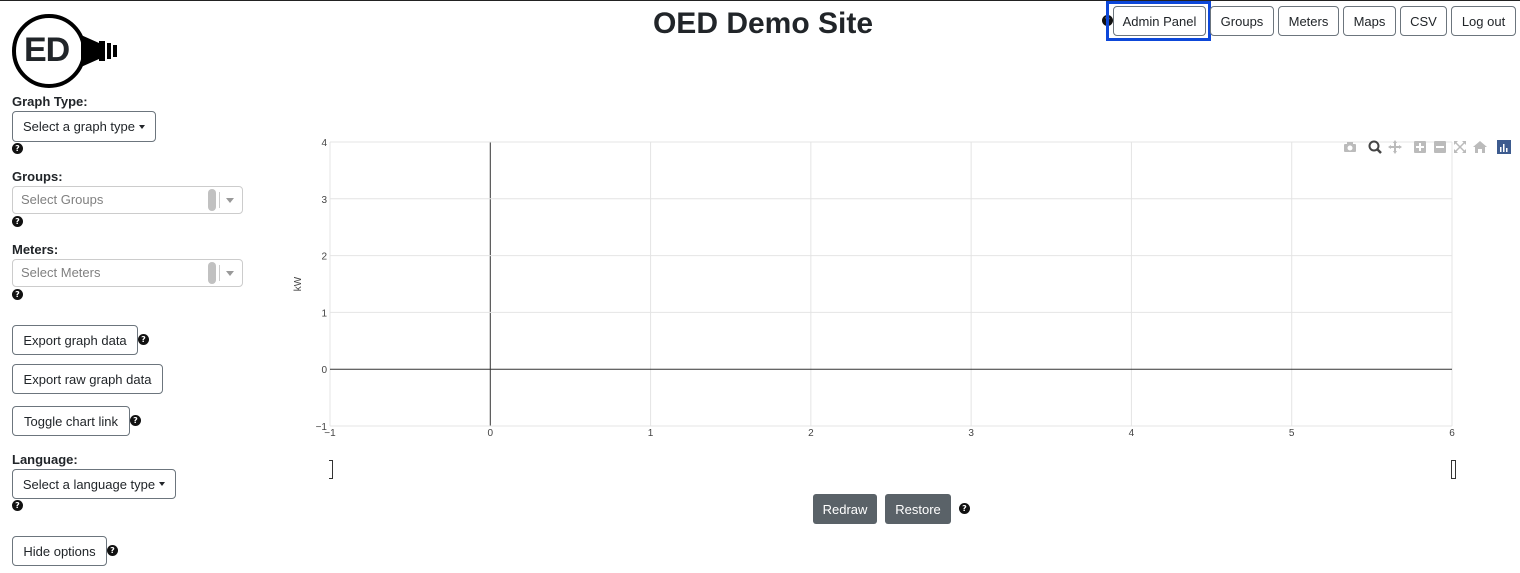 Image resolution: width=1520 pixels, height=573 pixels. What do you see at coordinates (1460, 147) in the screenshot?
I see `autoscale-icon` at bounding box center [1460, 147].